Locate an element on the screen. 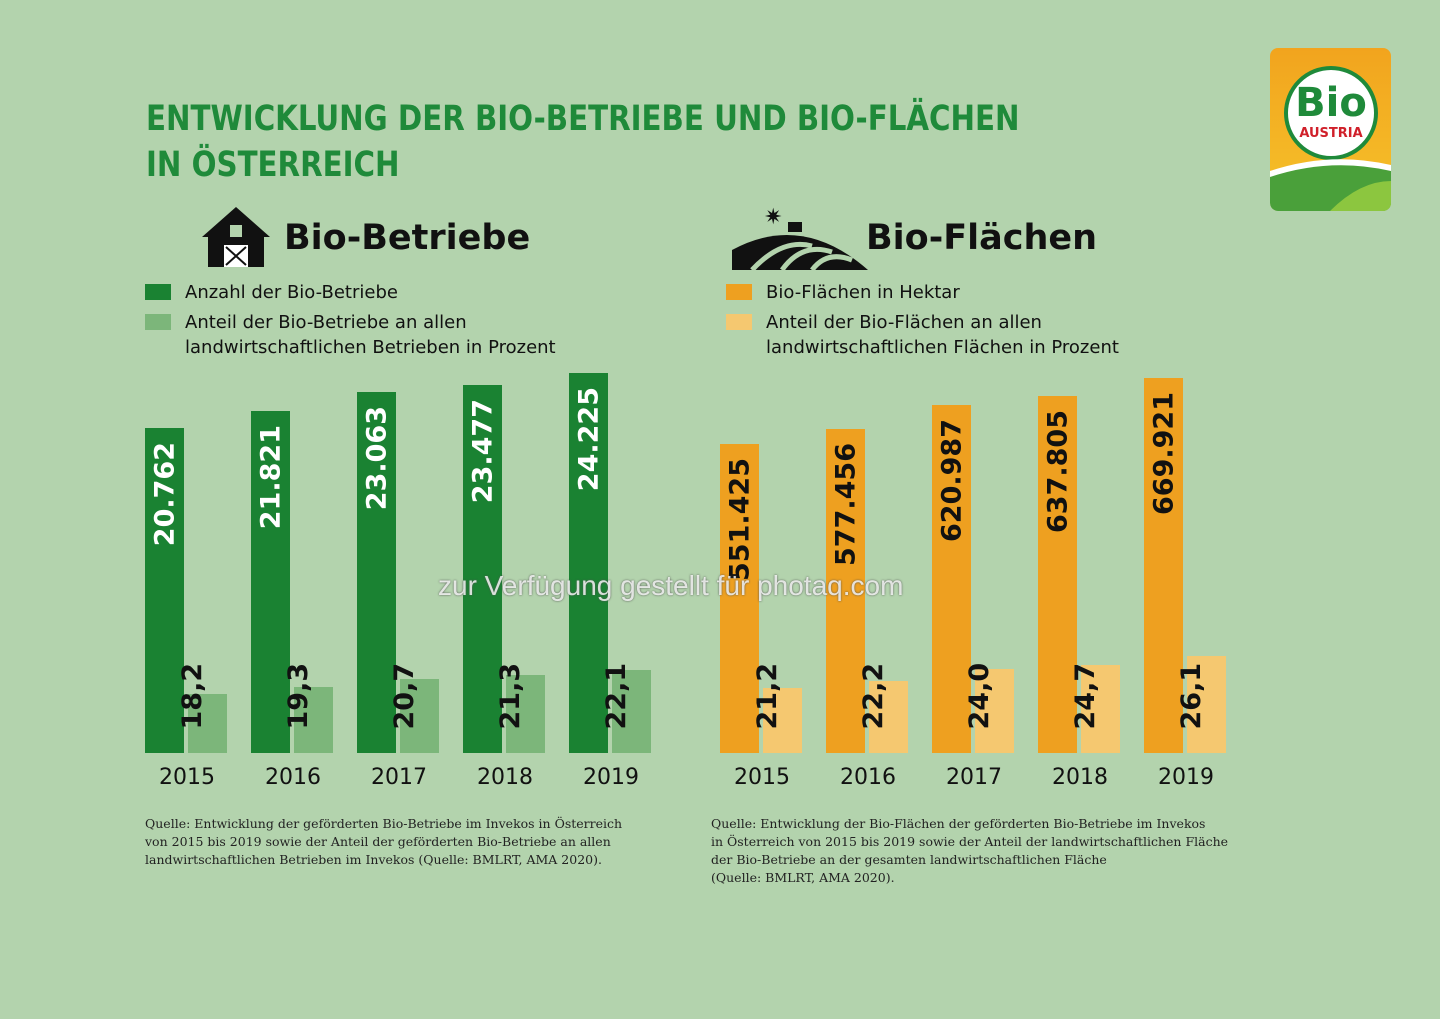  value-label: 620.987 is located at coordinates (951, 481).